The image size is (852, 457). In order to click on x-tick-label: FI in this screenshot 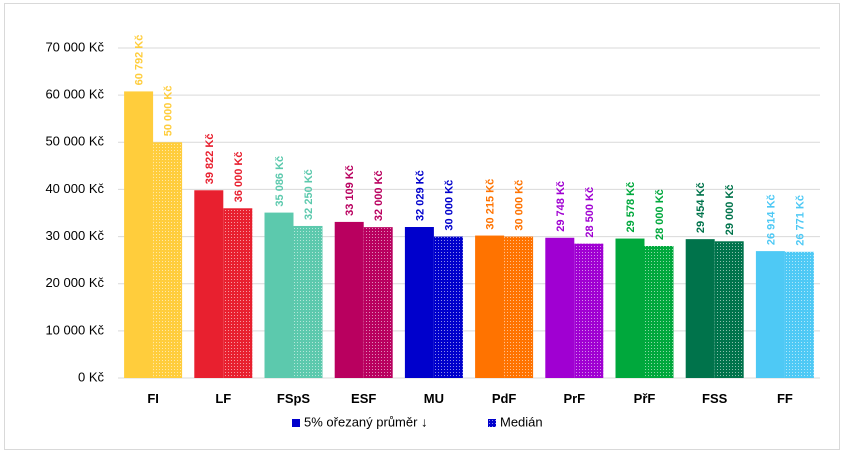, I will do `click(153, 398)`.